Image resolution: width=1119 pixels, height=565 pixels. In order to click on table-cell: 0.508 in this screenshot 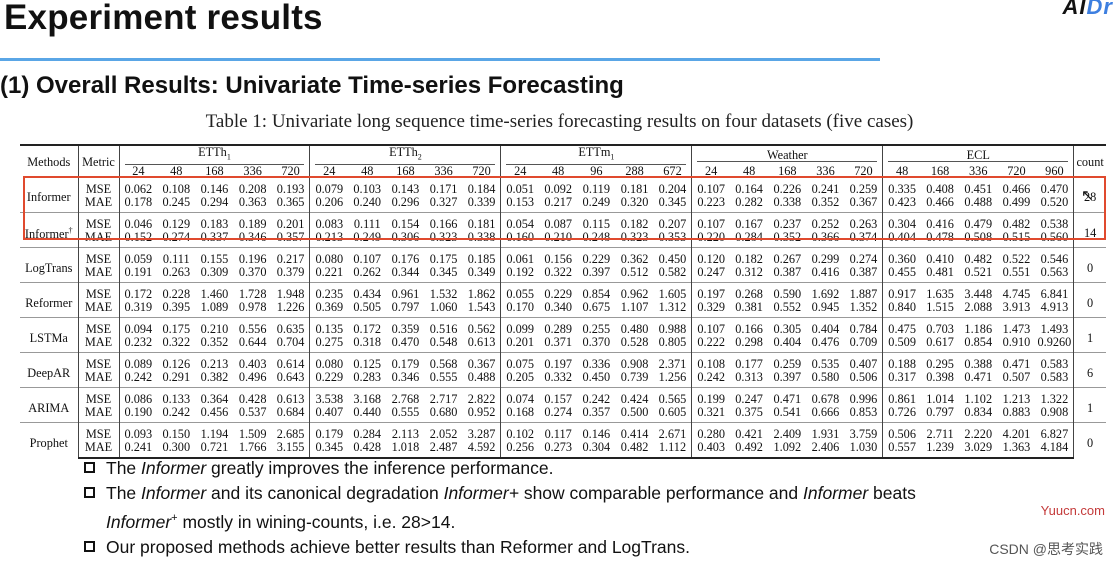, I will do `click(978, 236)`.